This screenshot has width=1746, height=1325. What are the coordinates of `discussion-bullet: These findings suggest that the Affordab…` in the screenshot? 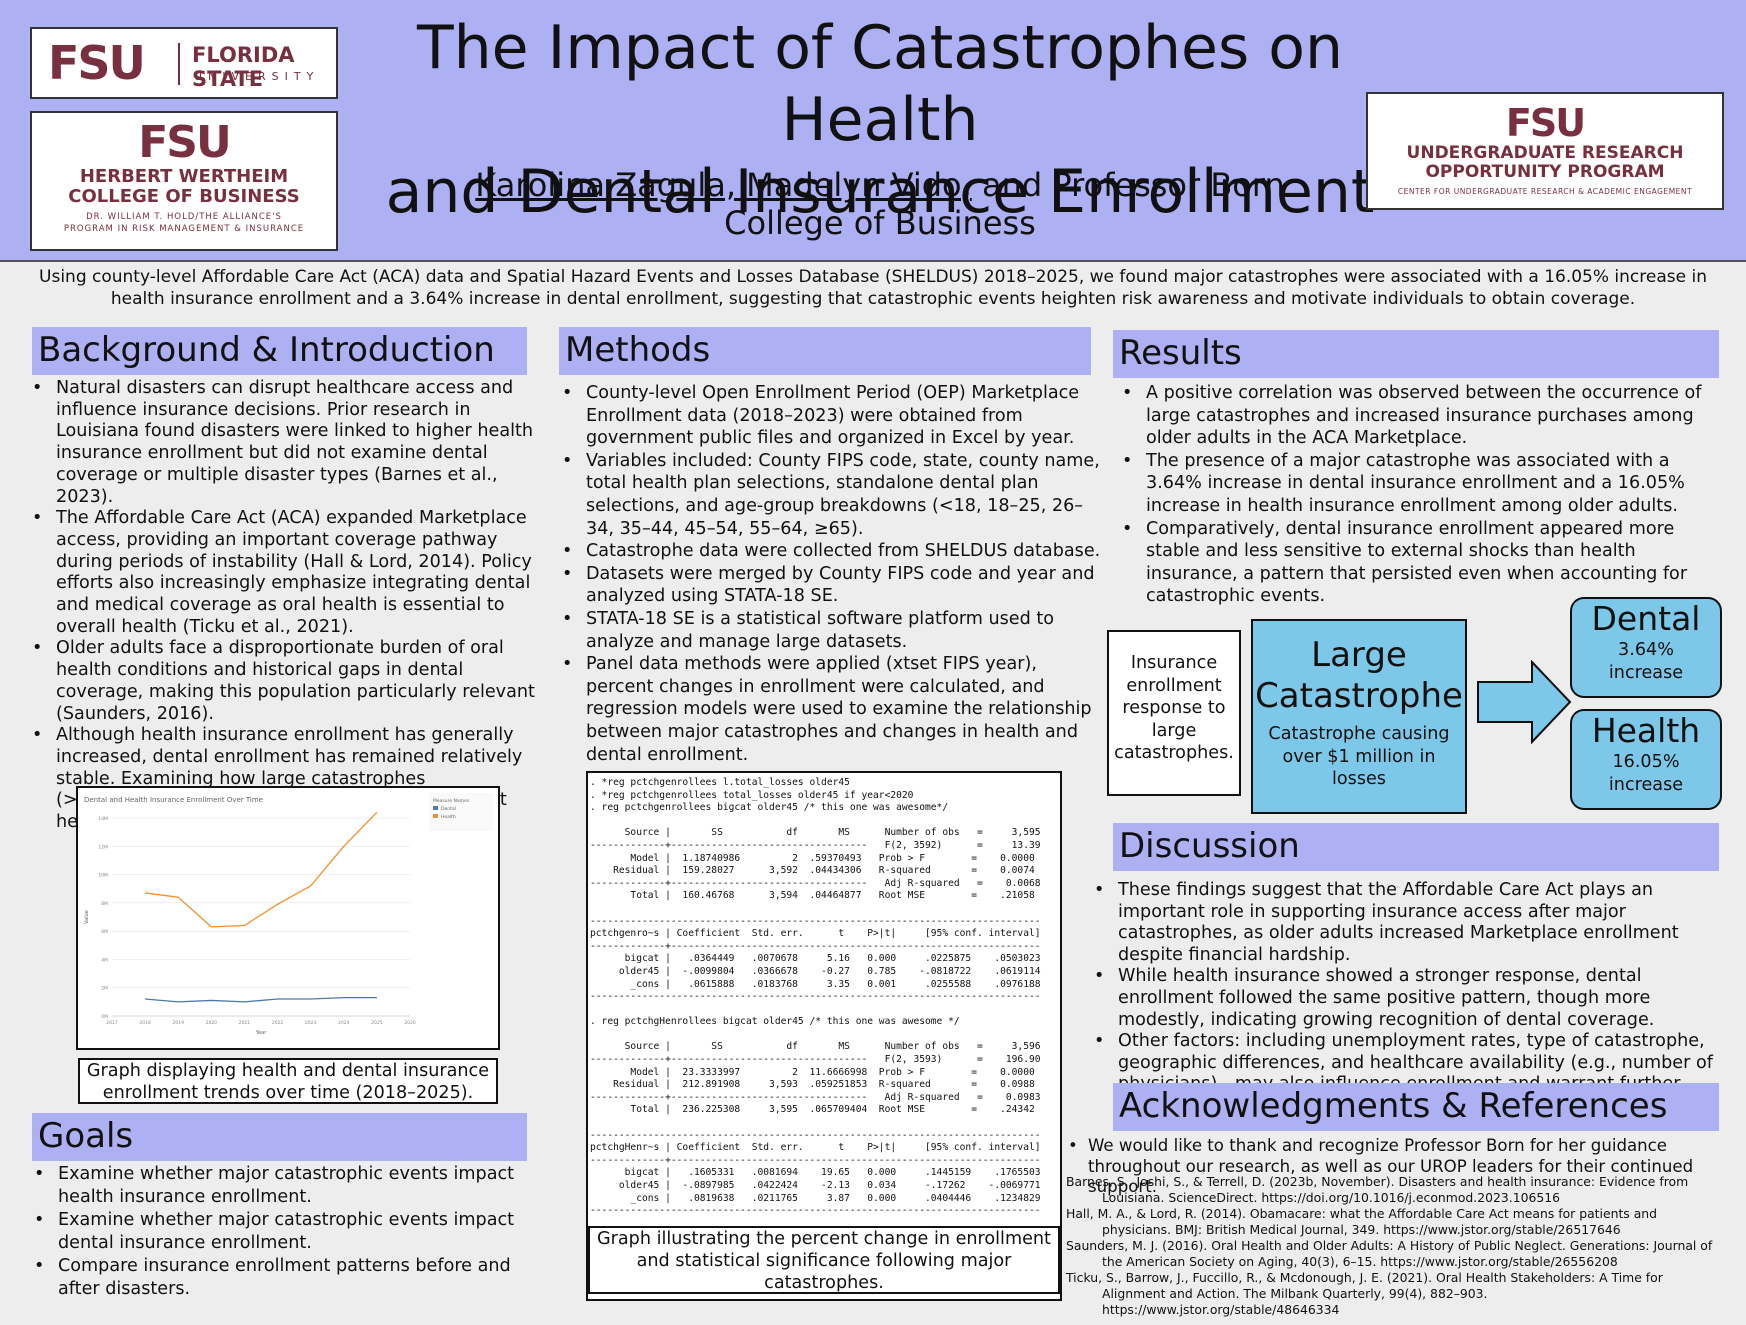 It's located at (1410, 923).